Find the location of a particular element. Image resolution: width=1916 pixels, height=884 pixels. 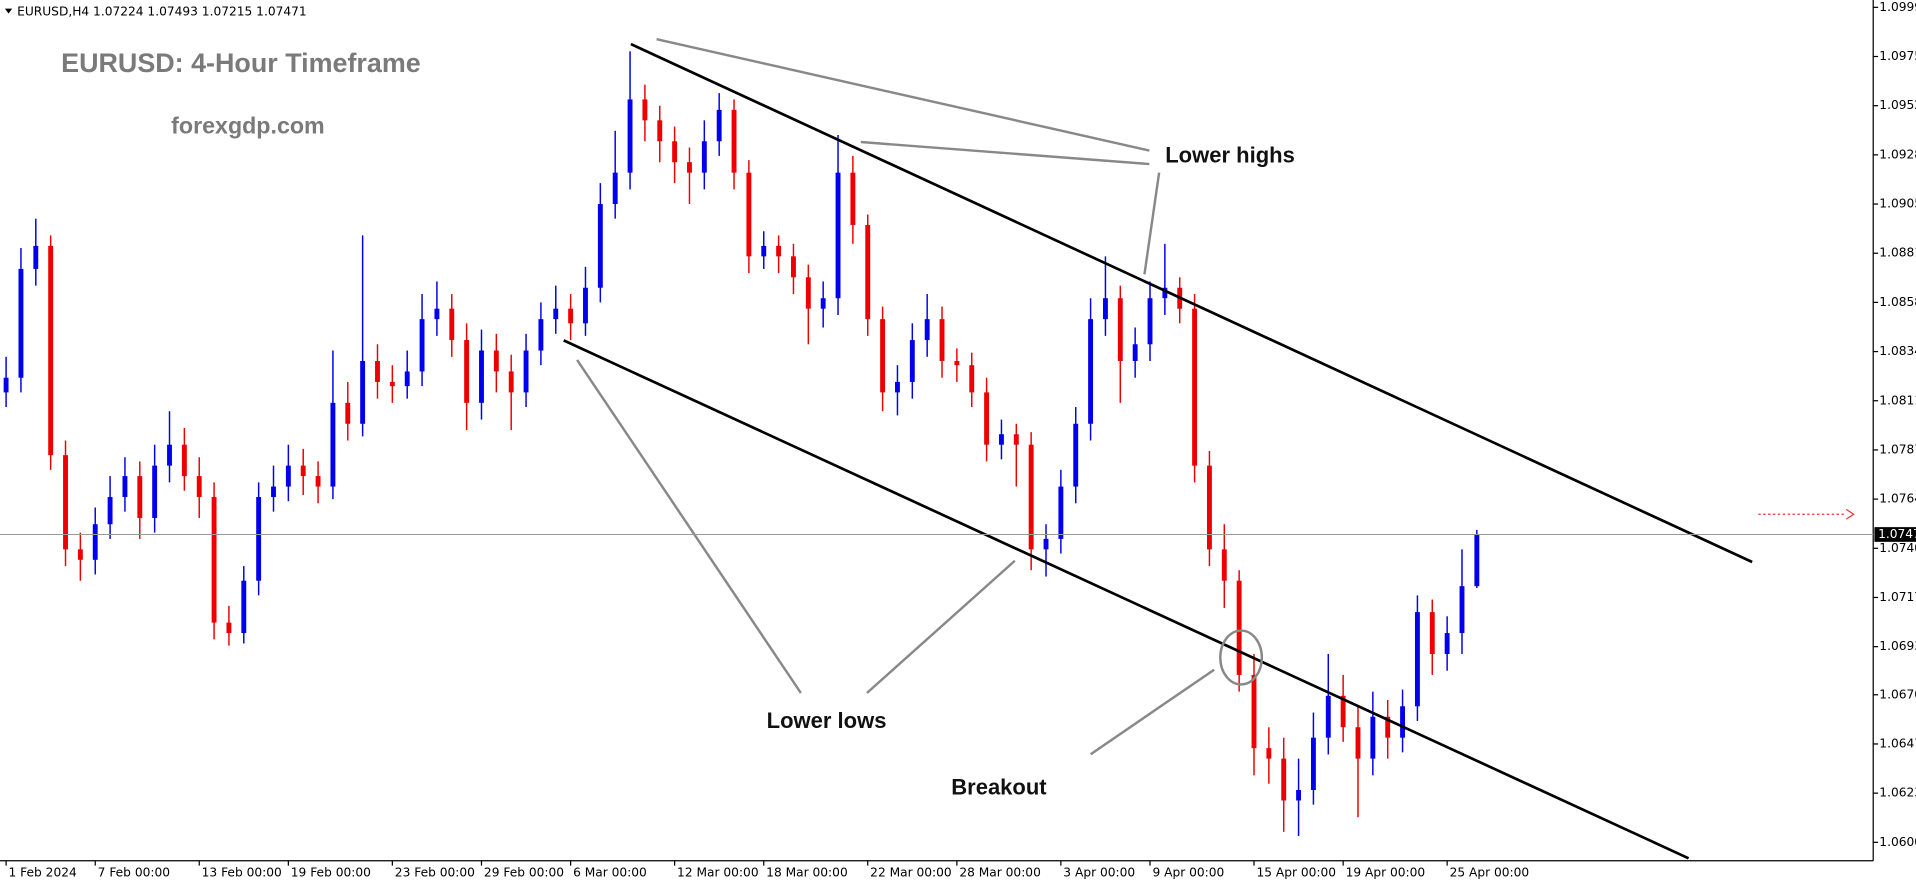

y-tick-label: 1.06705 is located at coordinates (1897, 694).